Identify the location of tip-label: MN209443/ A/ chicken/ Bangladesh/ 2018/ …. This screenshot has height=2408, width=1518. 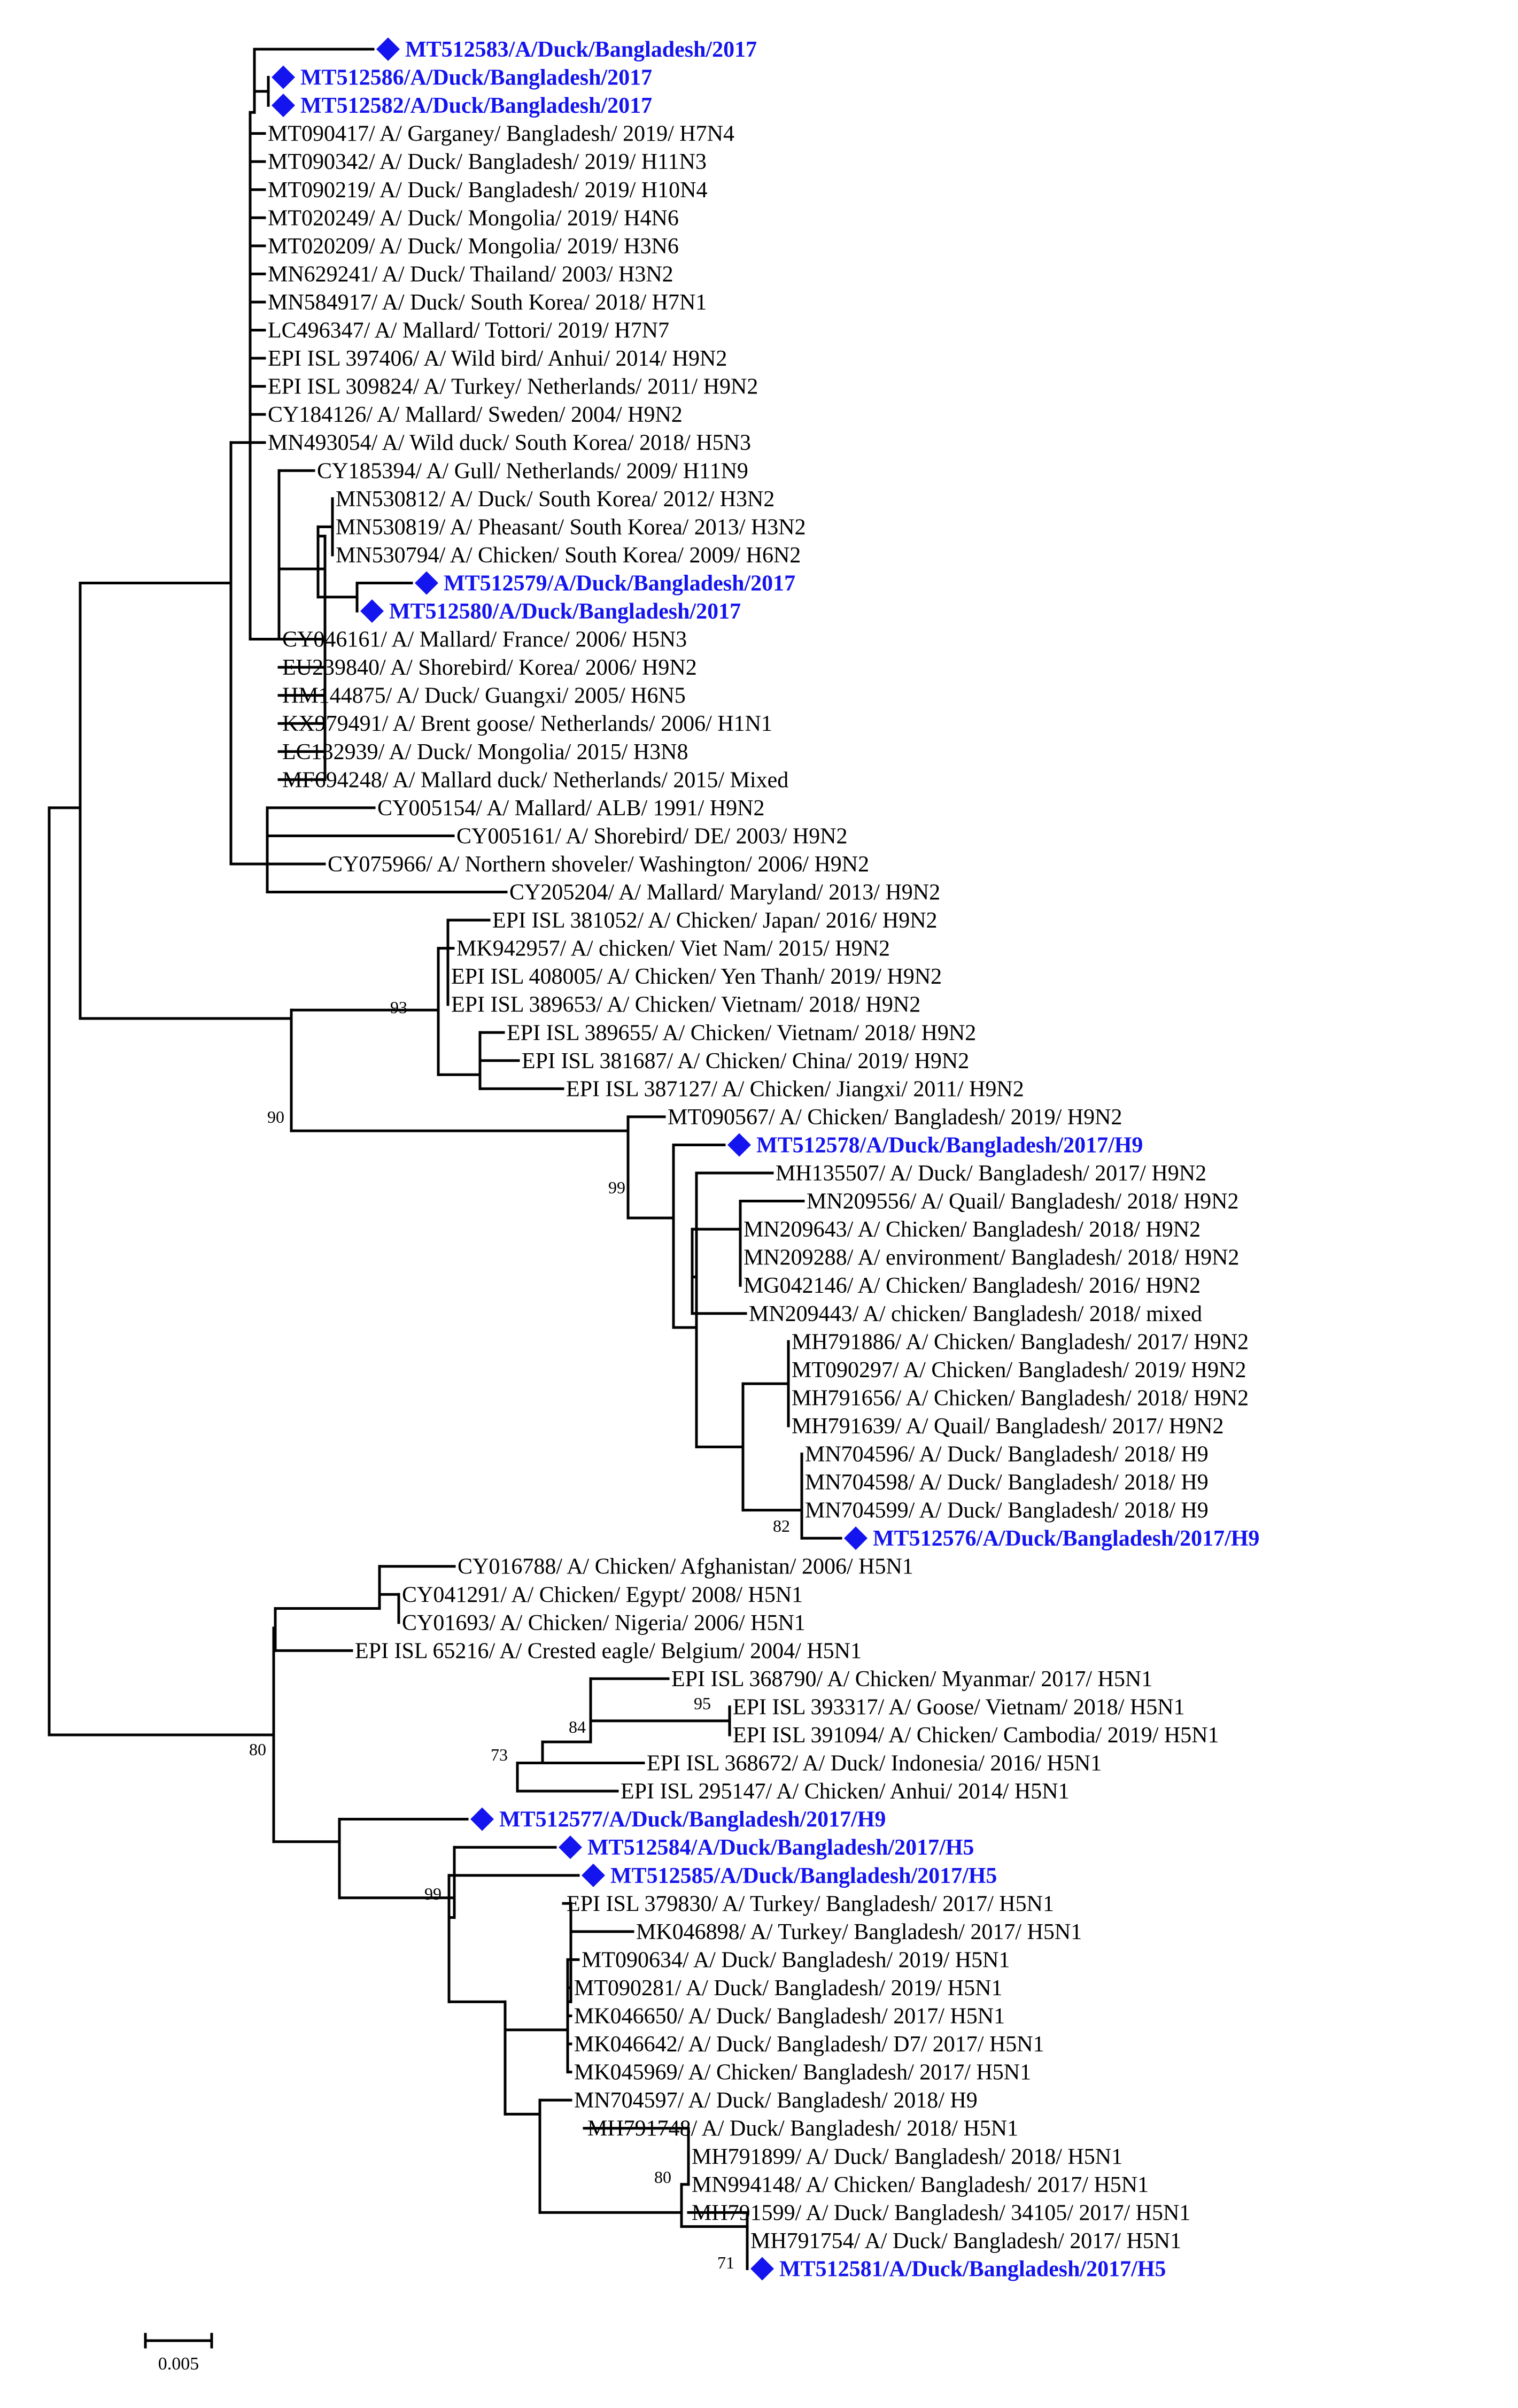
(975, 1314).